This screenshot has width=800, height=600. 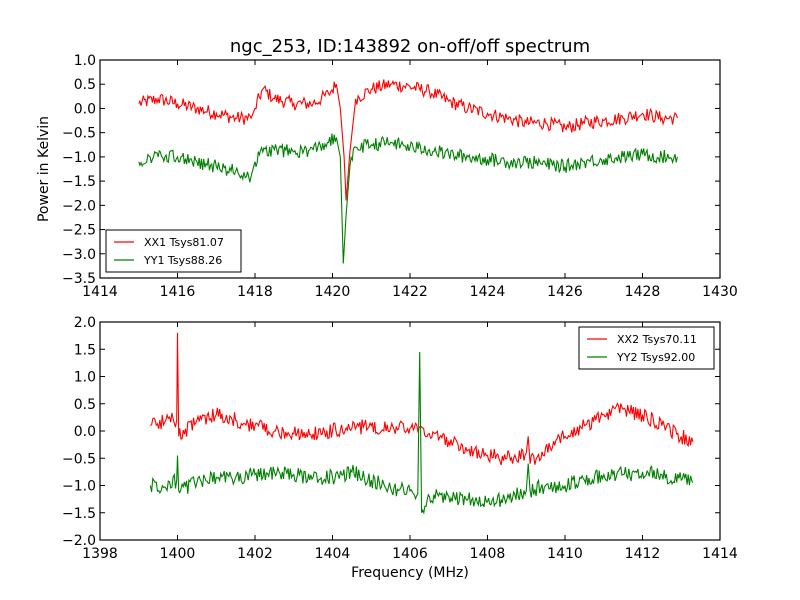 What do you see at coordinates (565, 554) in the screenshot?
I see `x-tick-label: 1410` at bounding box center [565, 554].